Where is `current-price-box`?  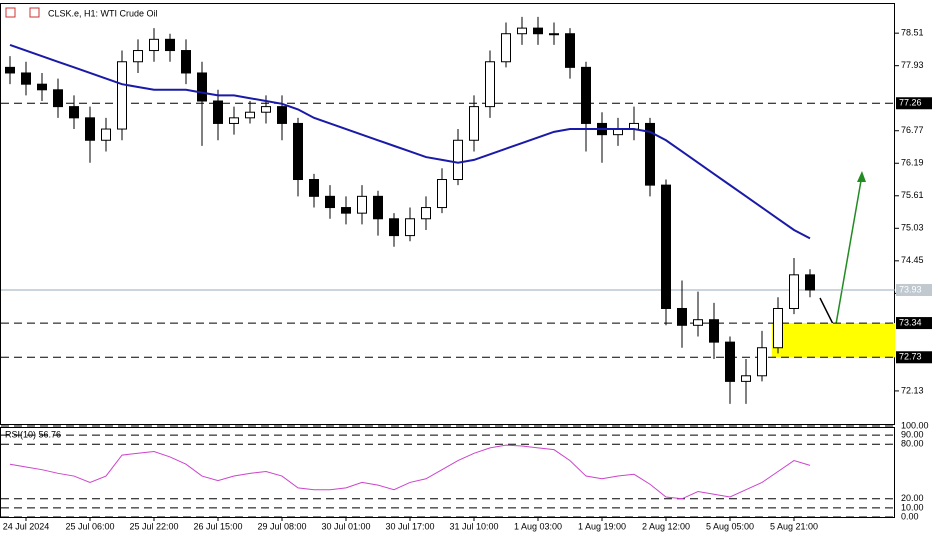
current-price-box is located at coordinates (914, 289).